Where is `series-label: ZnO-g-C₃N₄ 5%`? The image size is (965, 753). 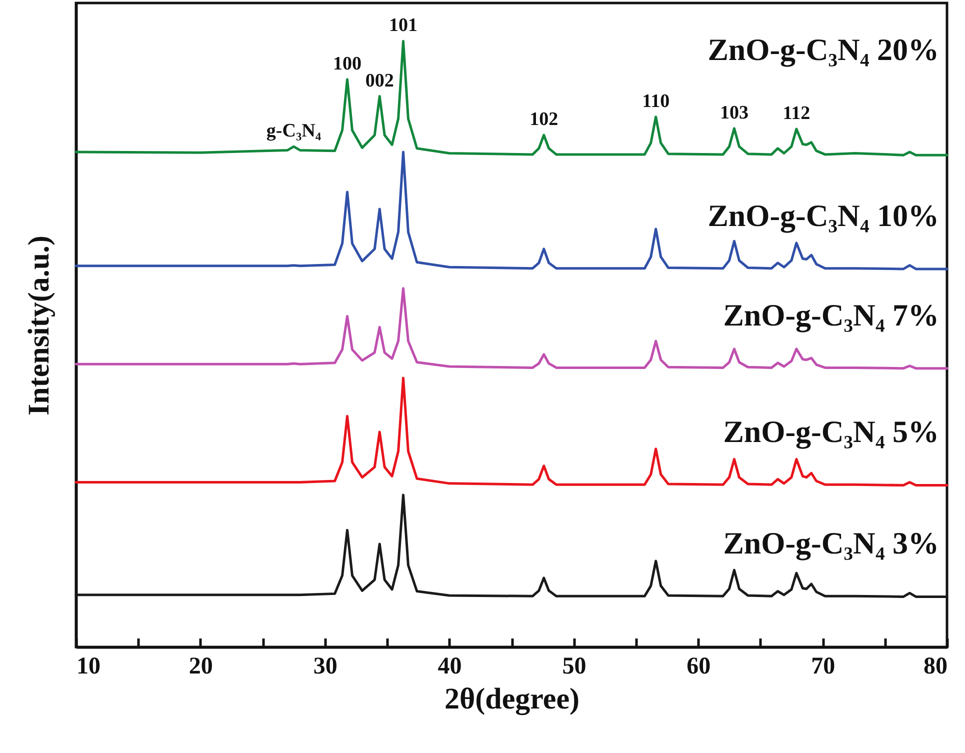
series-label: ZnO-g-C₃N₄ 5% is located at coordinates (831, 432).